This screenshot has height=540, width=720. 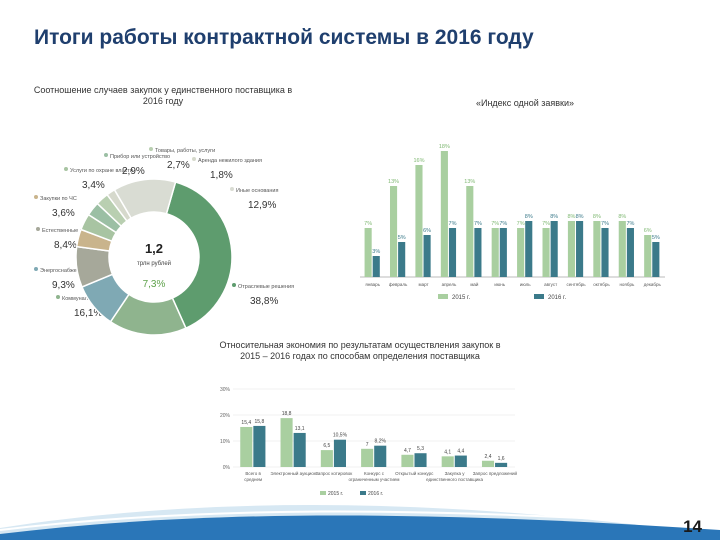 What do you see at coordinates (225, 416) in the screenshot?
I see `economy-ytick: 20%` at bounding box center [225, 416].